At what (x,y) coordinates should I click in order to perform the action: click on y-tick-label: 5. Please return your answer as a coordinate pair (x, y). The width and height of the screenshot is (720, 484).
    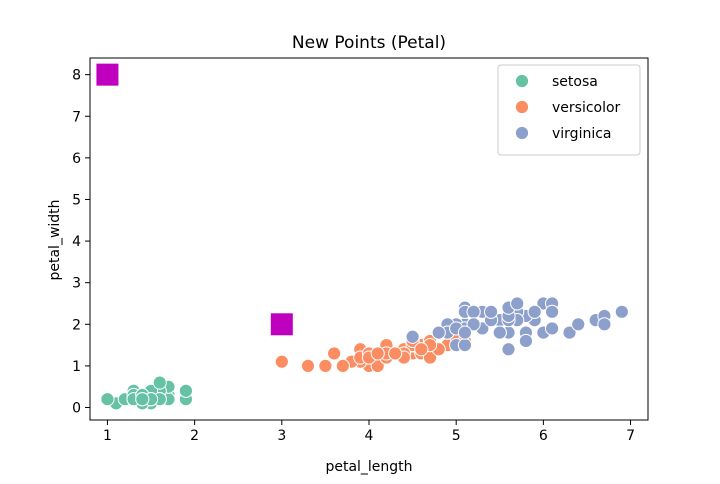
    Looking at the image, I should click on (76, 200).